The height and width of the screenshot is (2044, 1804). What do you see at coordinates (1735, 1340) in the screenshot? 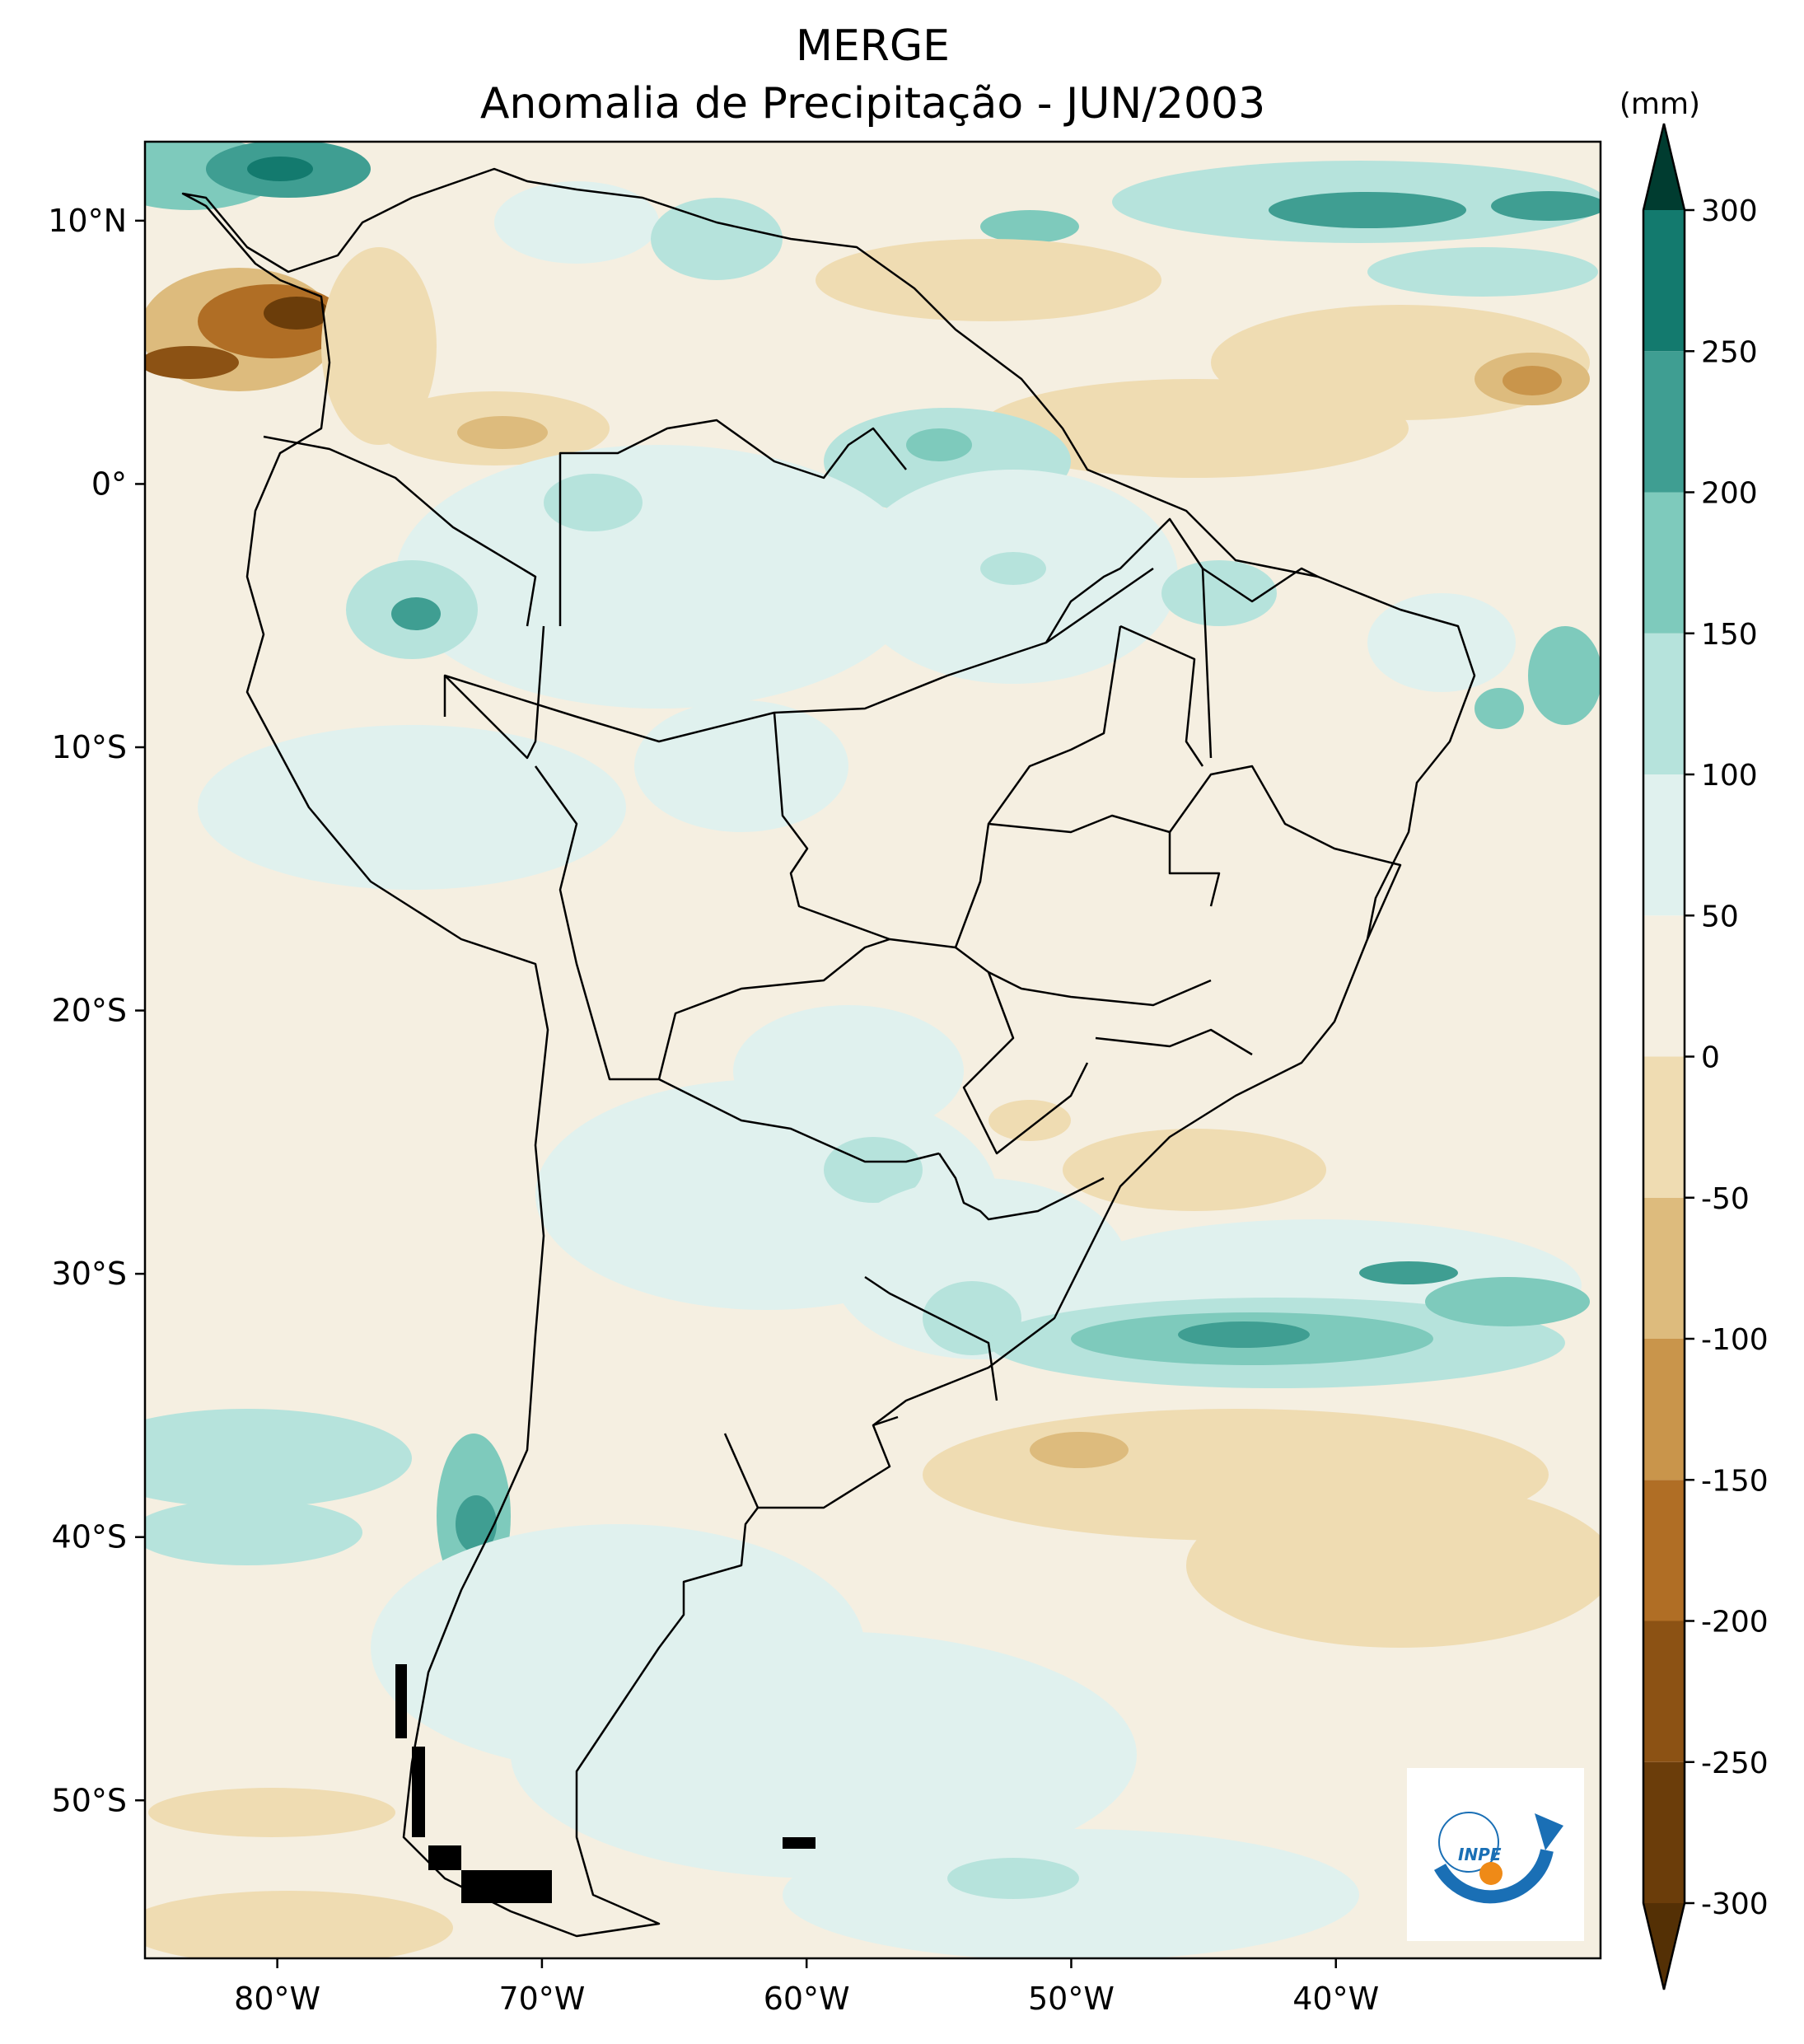
I see `colorbar-tick-label: -100` at bounding box center [1735, 1340].